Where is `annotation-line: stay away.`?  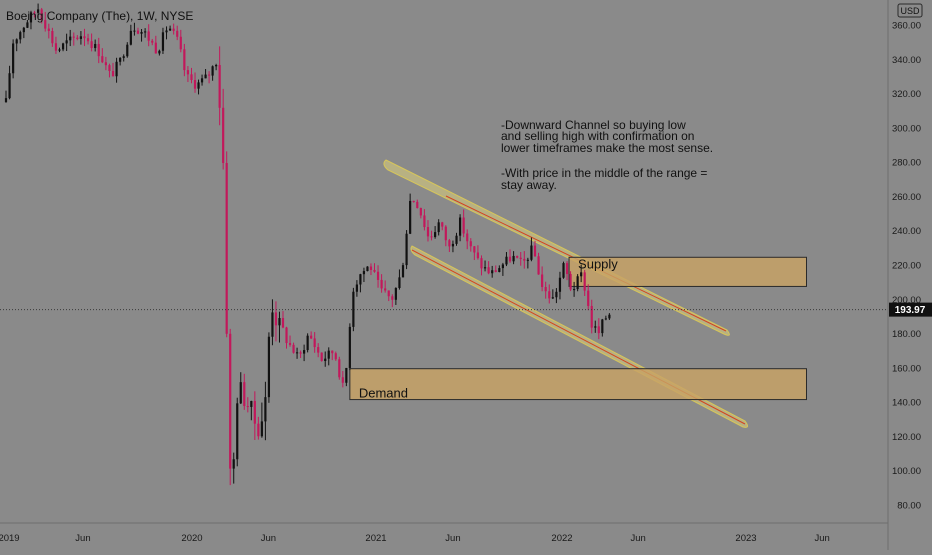
annotation-line: stay away. is located at coordinates (529, 185).